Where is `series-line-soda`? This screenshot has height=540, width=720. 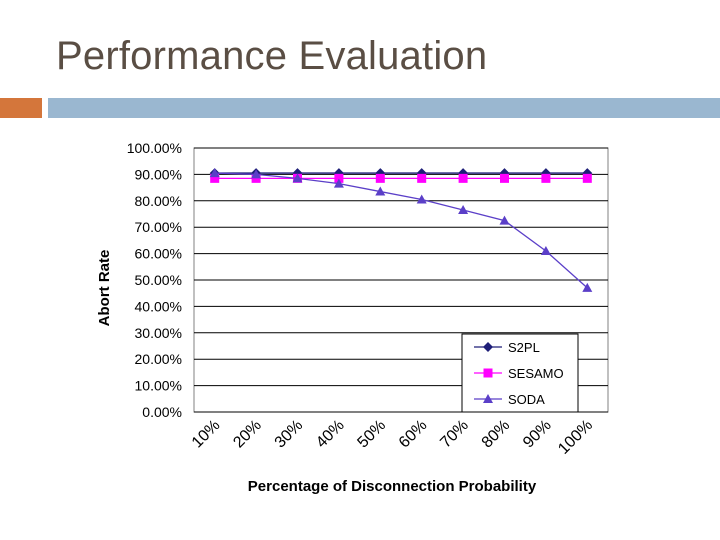 series-line-soda is located at coordinates (401, 230).